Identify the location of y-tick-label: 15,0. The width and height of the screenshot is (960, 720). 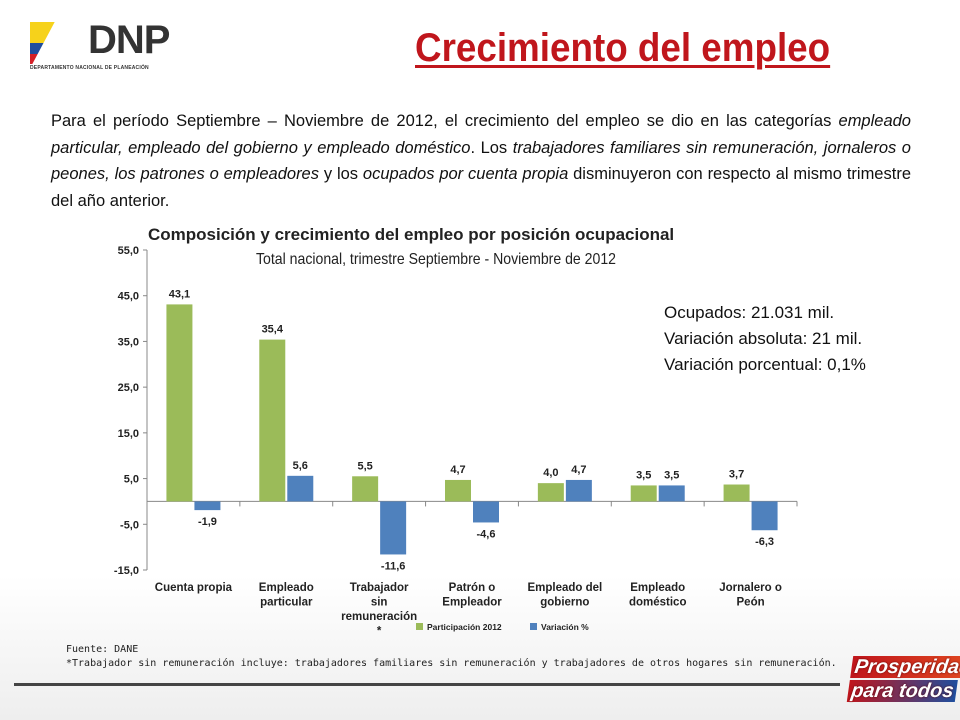
(128, 434).